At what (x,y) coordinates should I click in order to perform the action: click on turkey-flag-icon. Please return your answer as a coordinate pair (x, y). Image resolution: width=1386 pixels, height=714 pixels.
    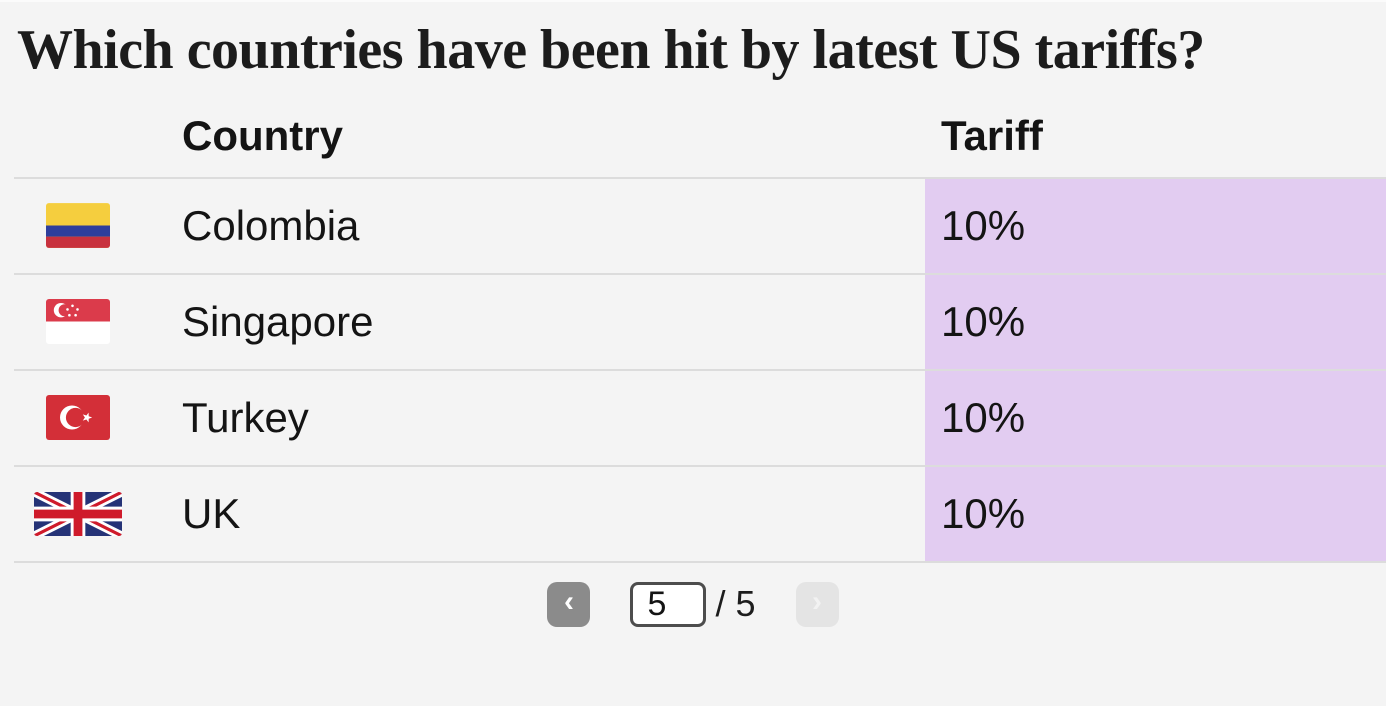
    Looking at the image, I should click on (78, 418).